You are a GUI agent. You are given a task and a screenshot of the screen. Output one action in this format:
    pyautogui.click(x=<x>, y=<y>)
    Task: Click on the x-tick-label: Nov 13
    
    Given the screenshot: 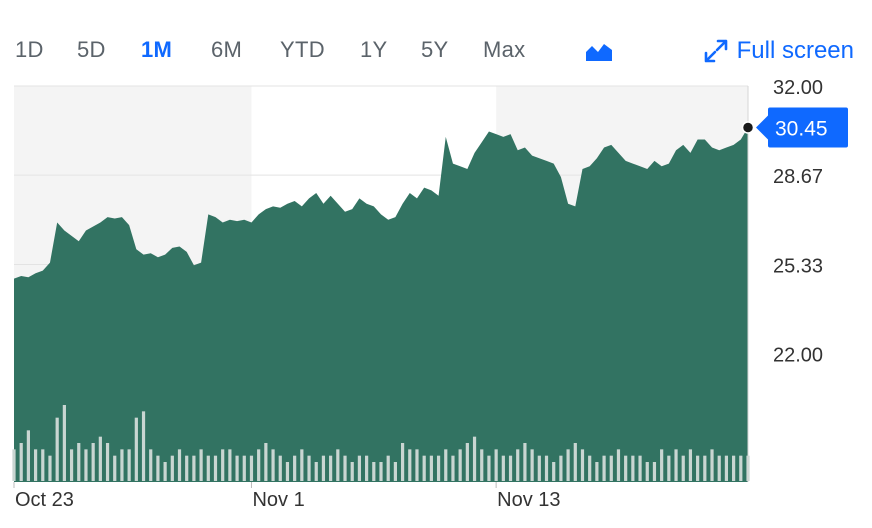 What is the action you would take?
    pyautogui.click(x=528, y=500)
    